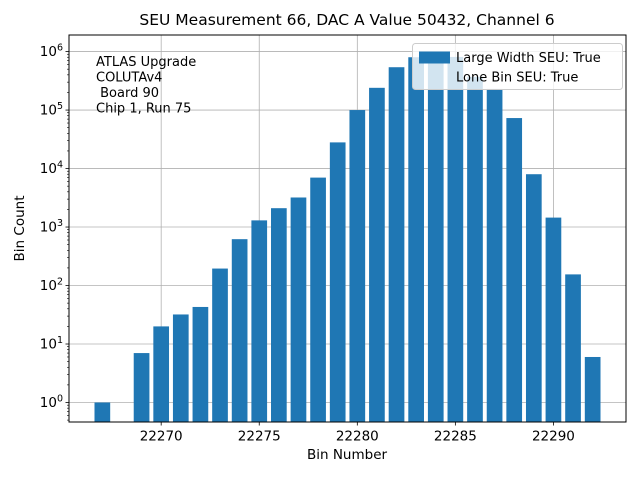 This screenshot has width=640, height=480. I want to click on x-tick-label: 22275, so click(259, 437).